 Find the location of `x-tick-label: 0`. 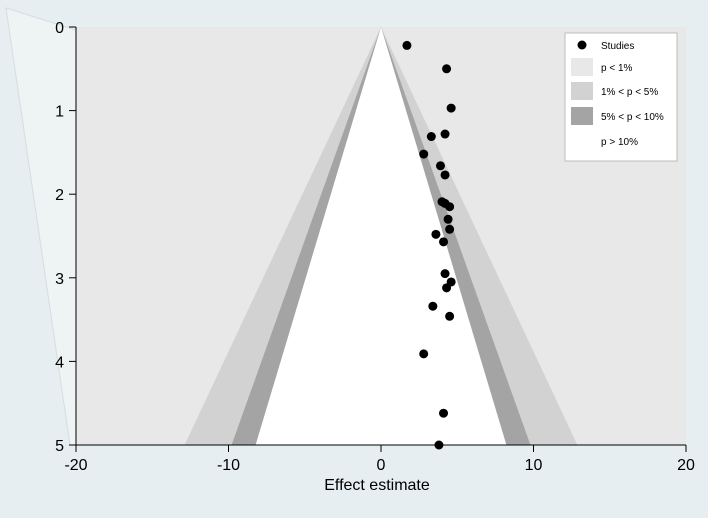

x-tick-label: 0 is located at coordinates (381, 465).